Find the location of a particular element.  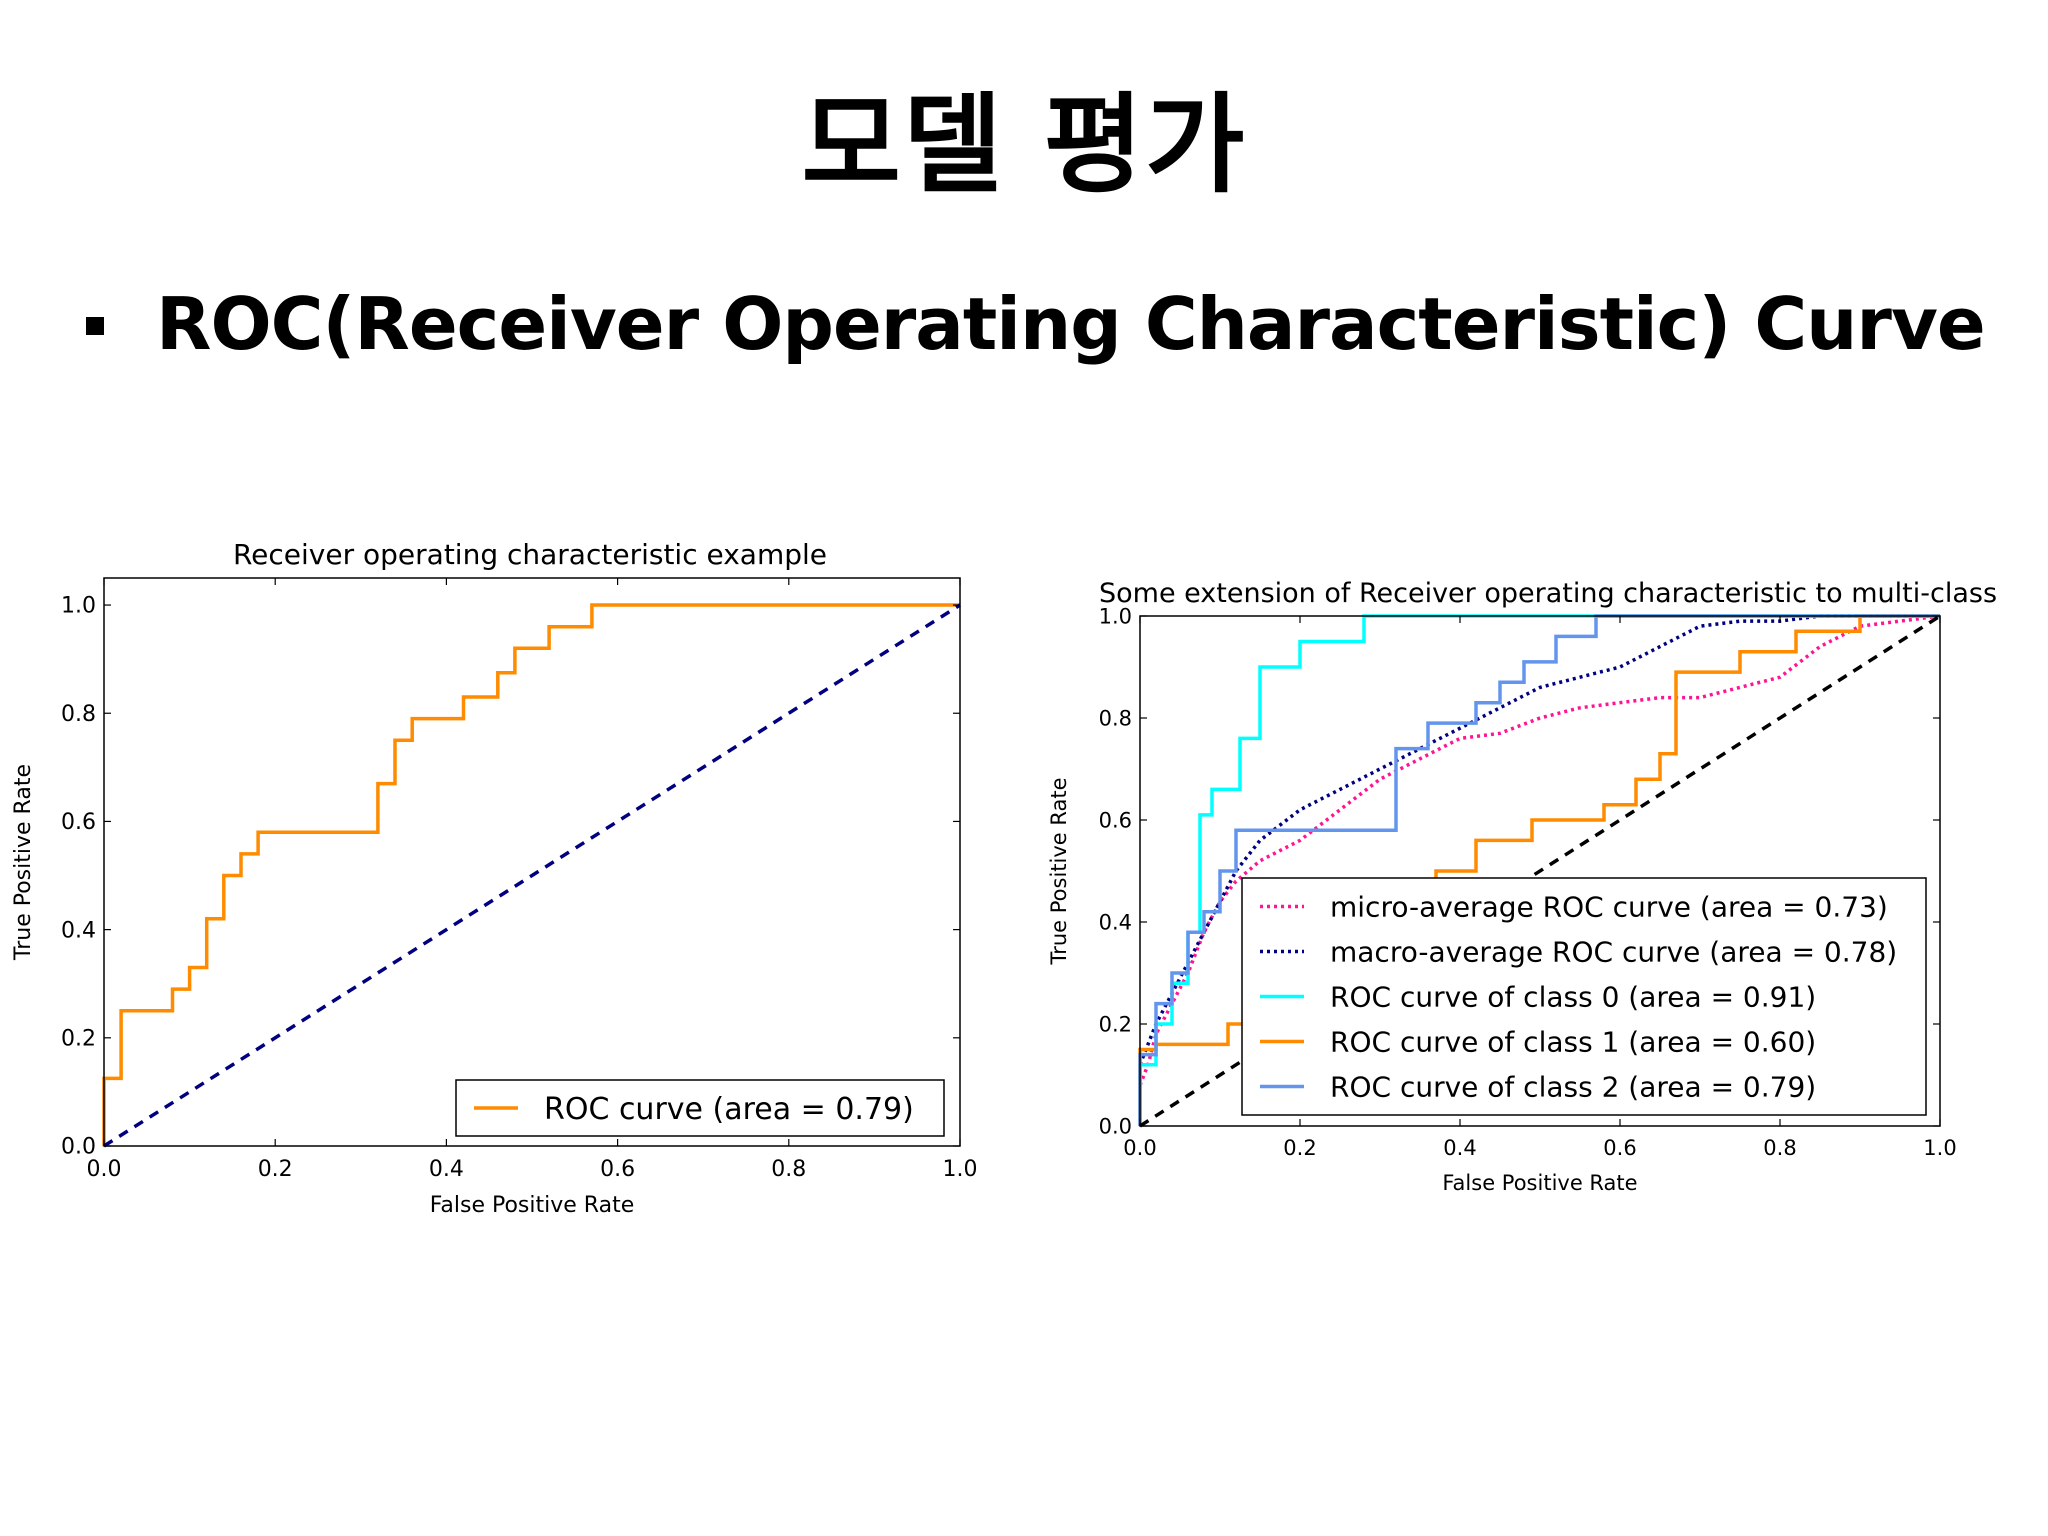

legend-label: ROC curve (area = 0.79) is located at coordinates (729, 1109).